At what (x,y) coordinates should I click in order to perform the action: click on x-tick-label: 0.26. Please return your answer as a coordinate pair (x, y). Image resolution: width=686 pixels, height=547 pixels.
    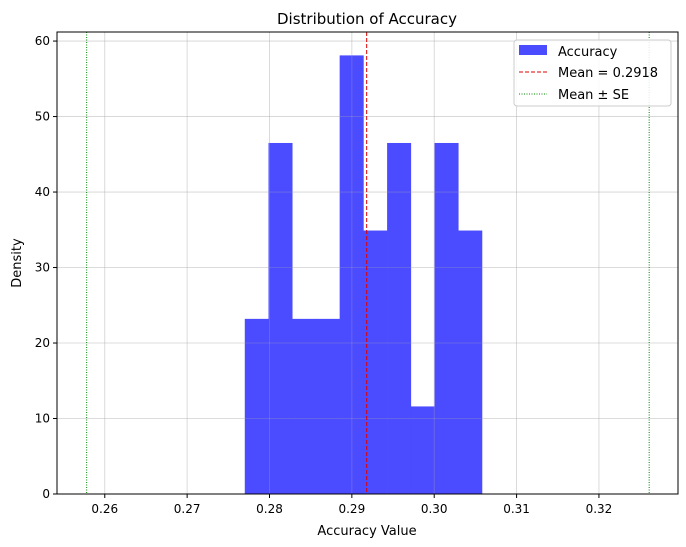
    Looking at the image, I should click on (104, 509).